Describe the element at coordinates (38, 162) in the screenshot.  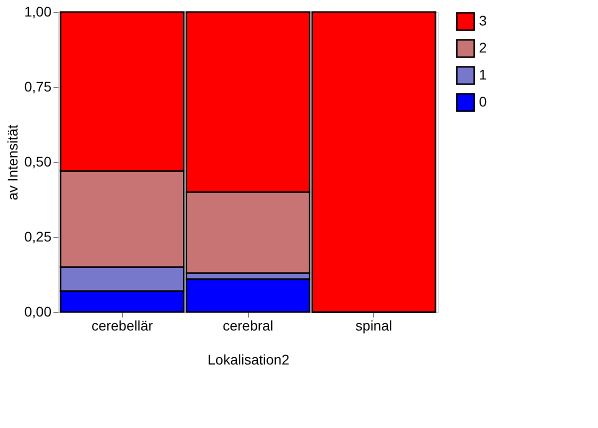
I see `y-tick-label: 0,50` at that location.